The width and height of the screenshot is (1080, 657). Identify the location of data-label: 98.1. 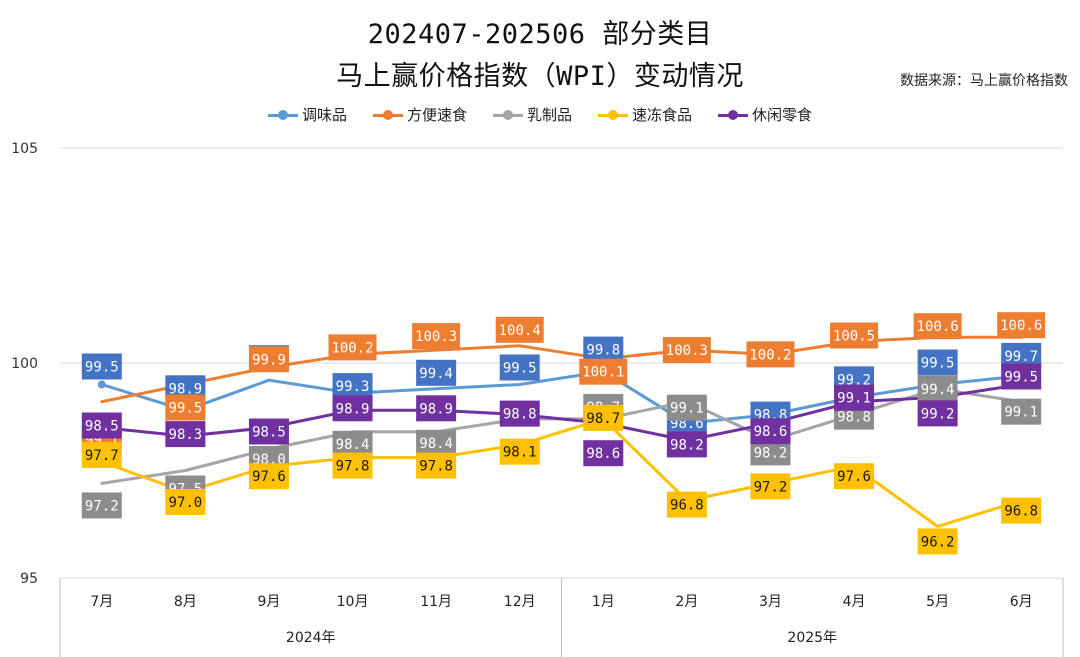
(520, 453).